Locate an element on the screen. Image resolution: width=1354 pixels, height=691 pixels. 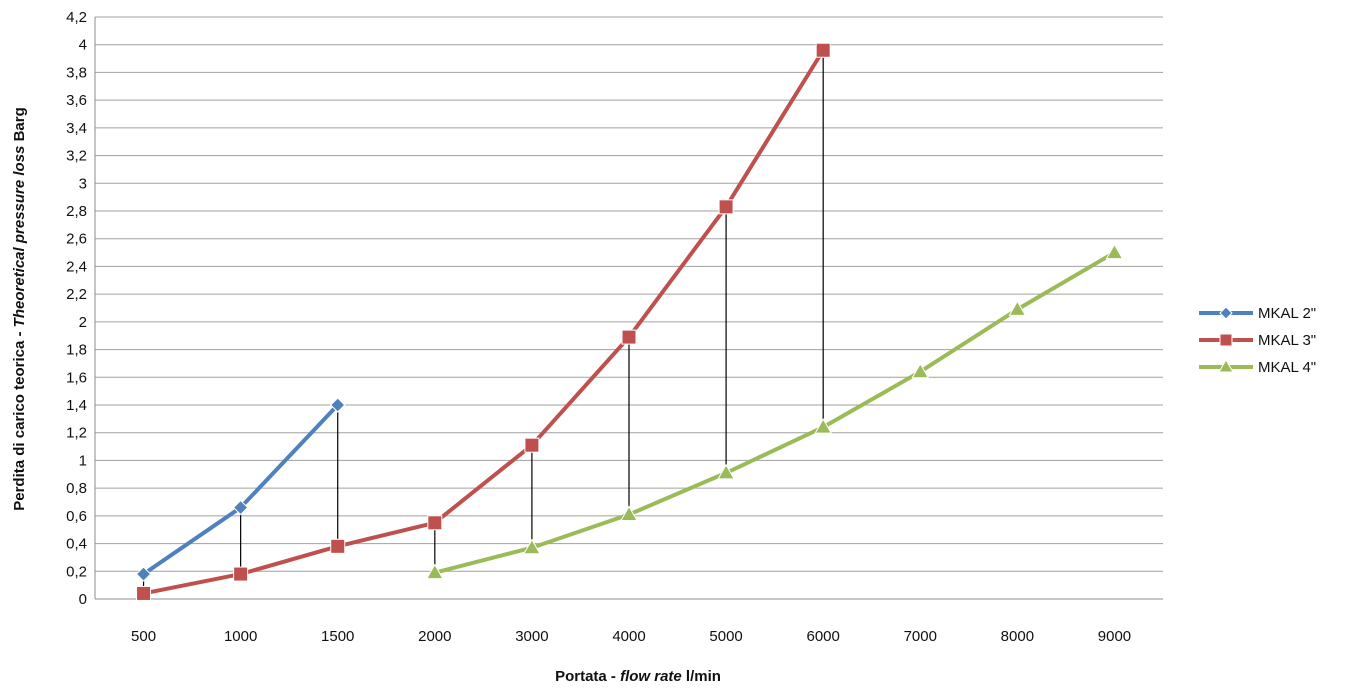
y-tick-label: 2,8 is located at coordinates (76, 211).